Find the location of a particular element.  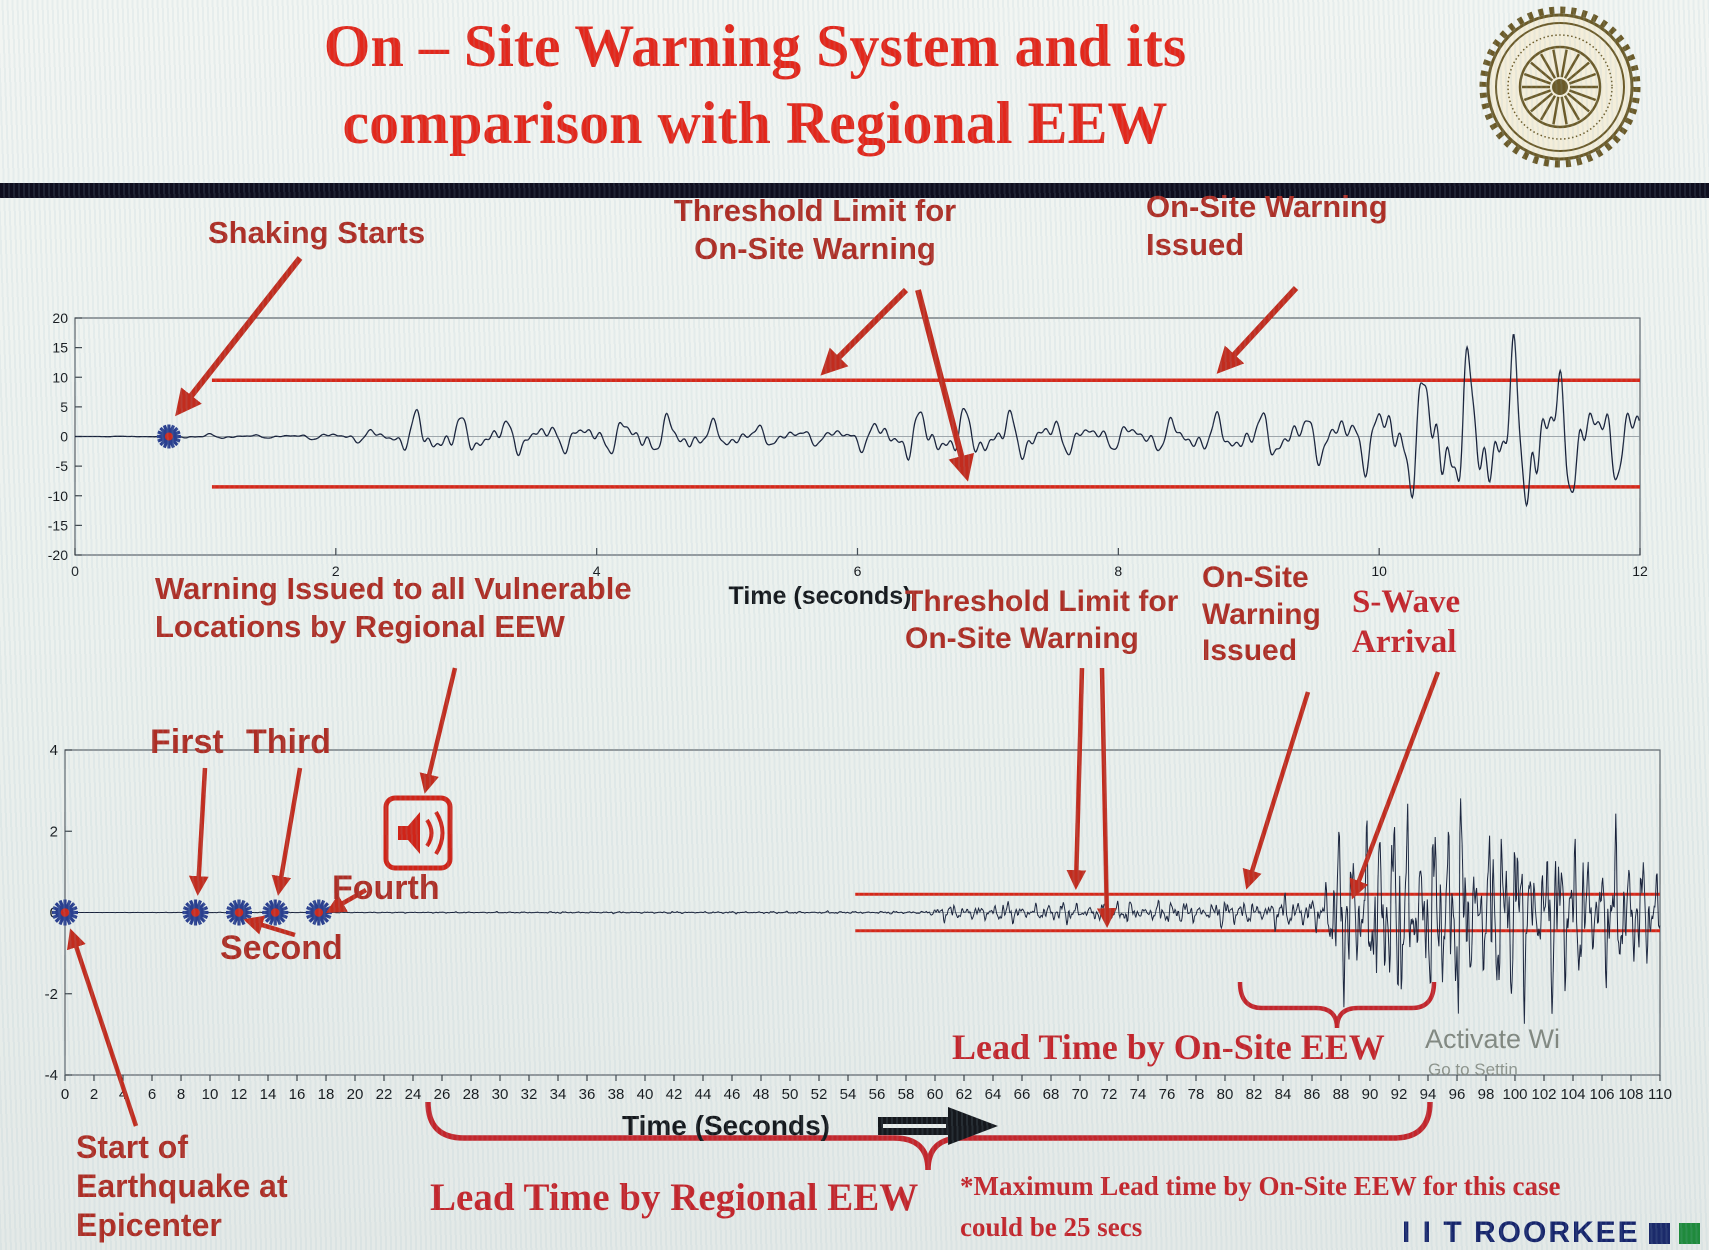

svg-text: 106 is located at coordinates (1601, 1094).